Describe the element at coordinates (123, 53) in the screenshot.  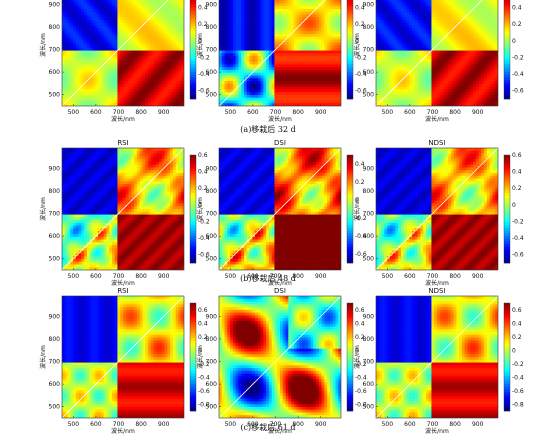
I see `panel-border` at that location.